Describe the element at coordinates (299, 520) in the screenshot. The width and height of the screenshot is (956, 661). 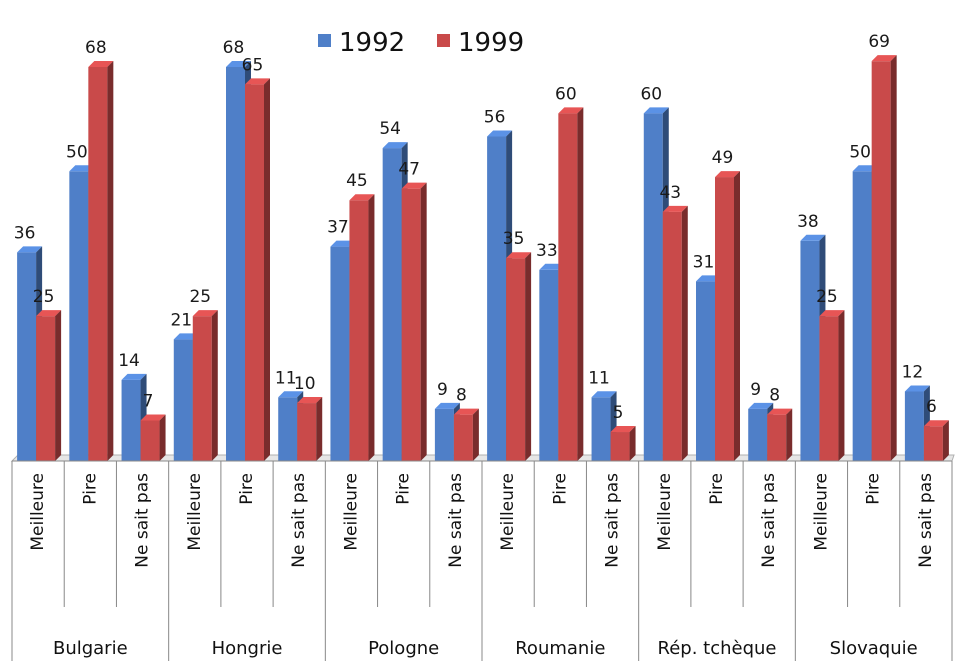
I see `tick-label-5: Ne sait pas` at that location.